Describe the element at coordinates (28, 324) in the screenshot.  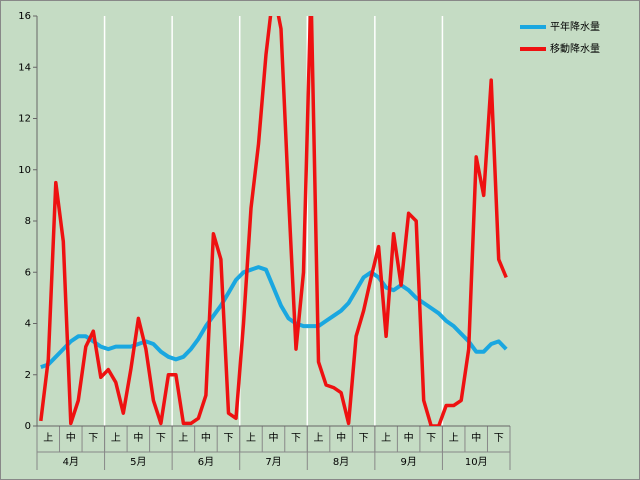
I see `y-tick-label: 4` at that location.